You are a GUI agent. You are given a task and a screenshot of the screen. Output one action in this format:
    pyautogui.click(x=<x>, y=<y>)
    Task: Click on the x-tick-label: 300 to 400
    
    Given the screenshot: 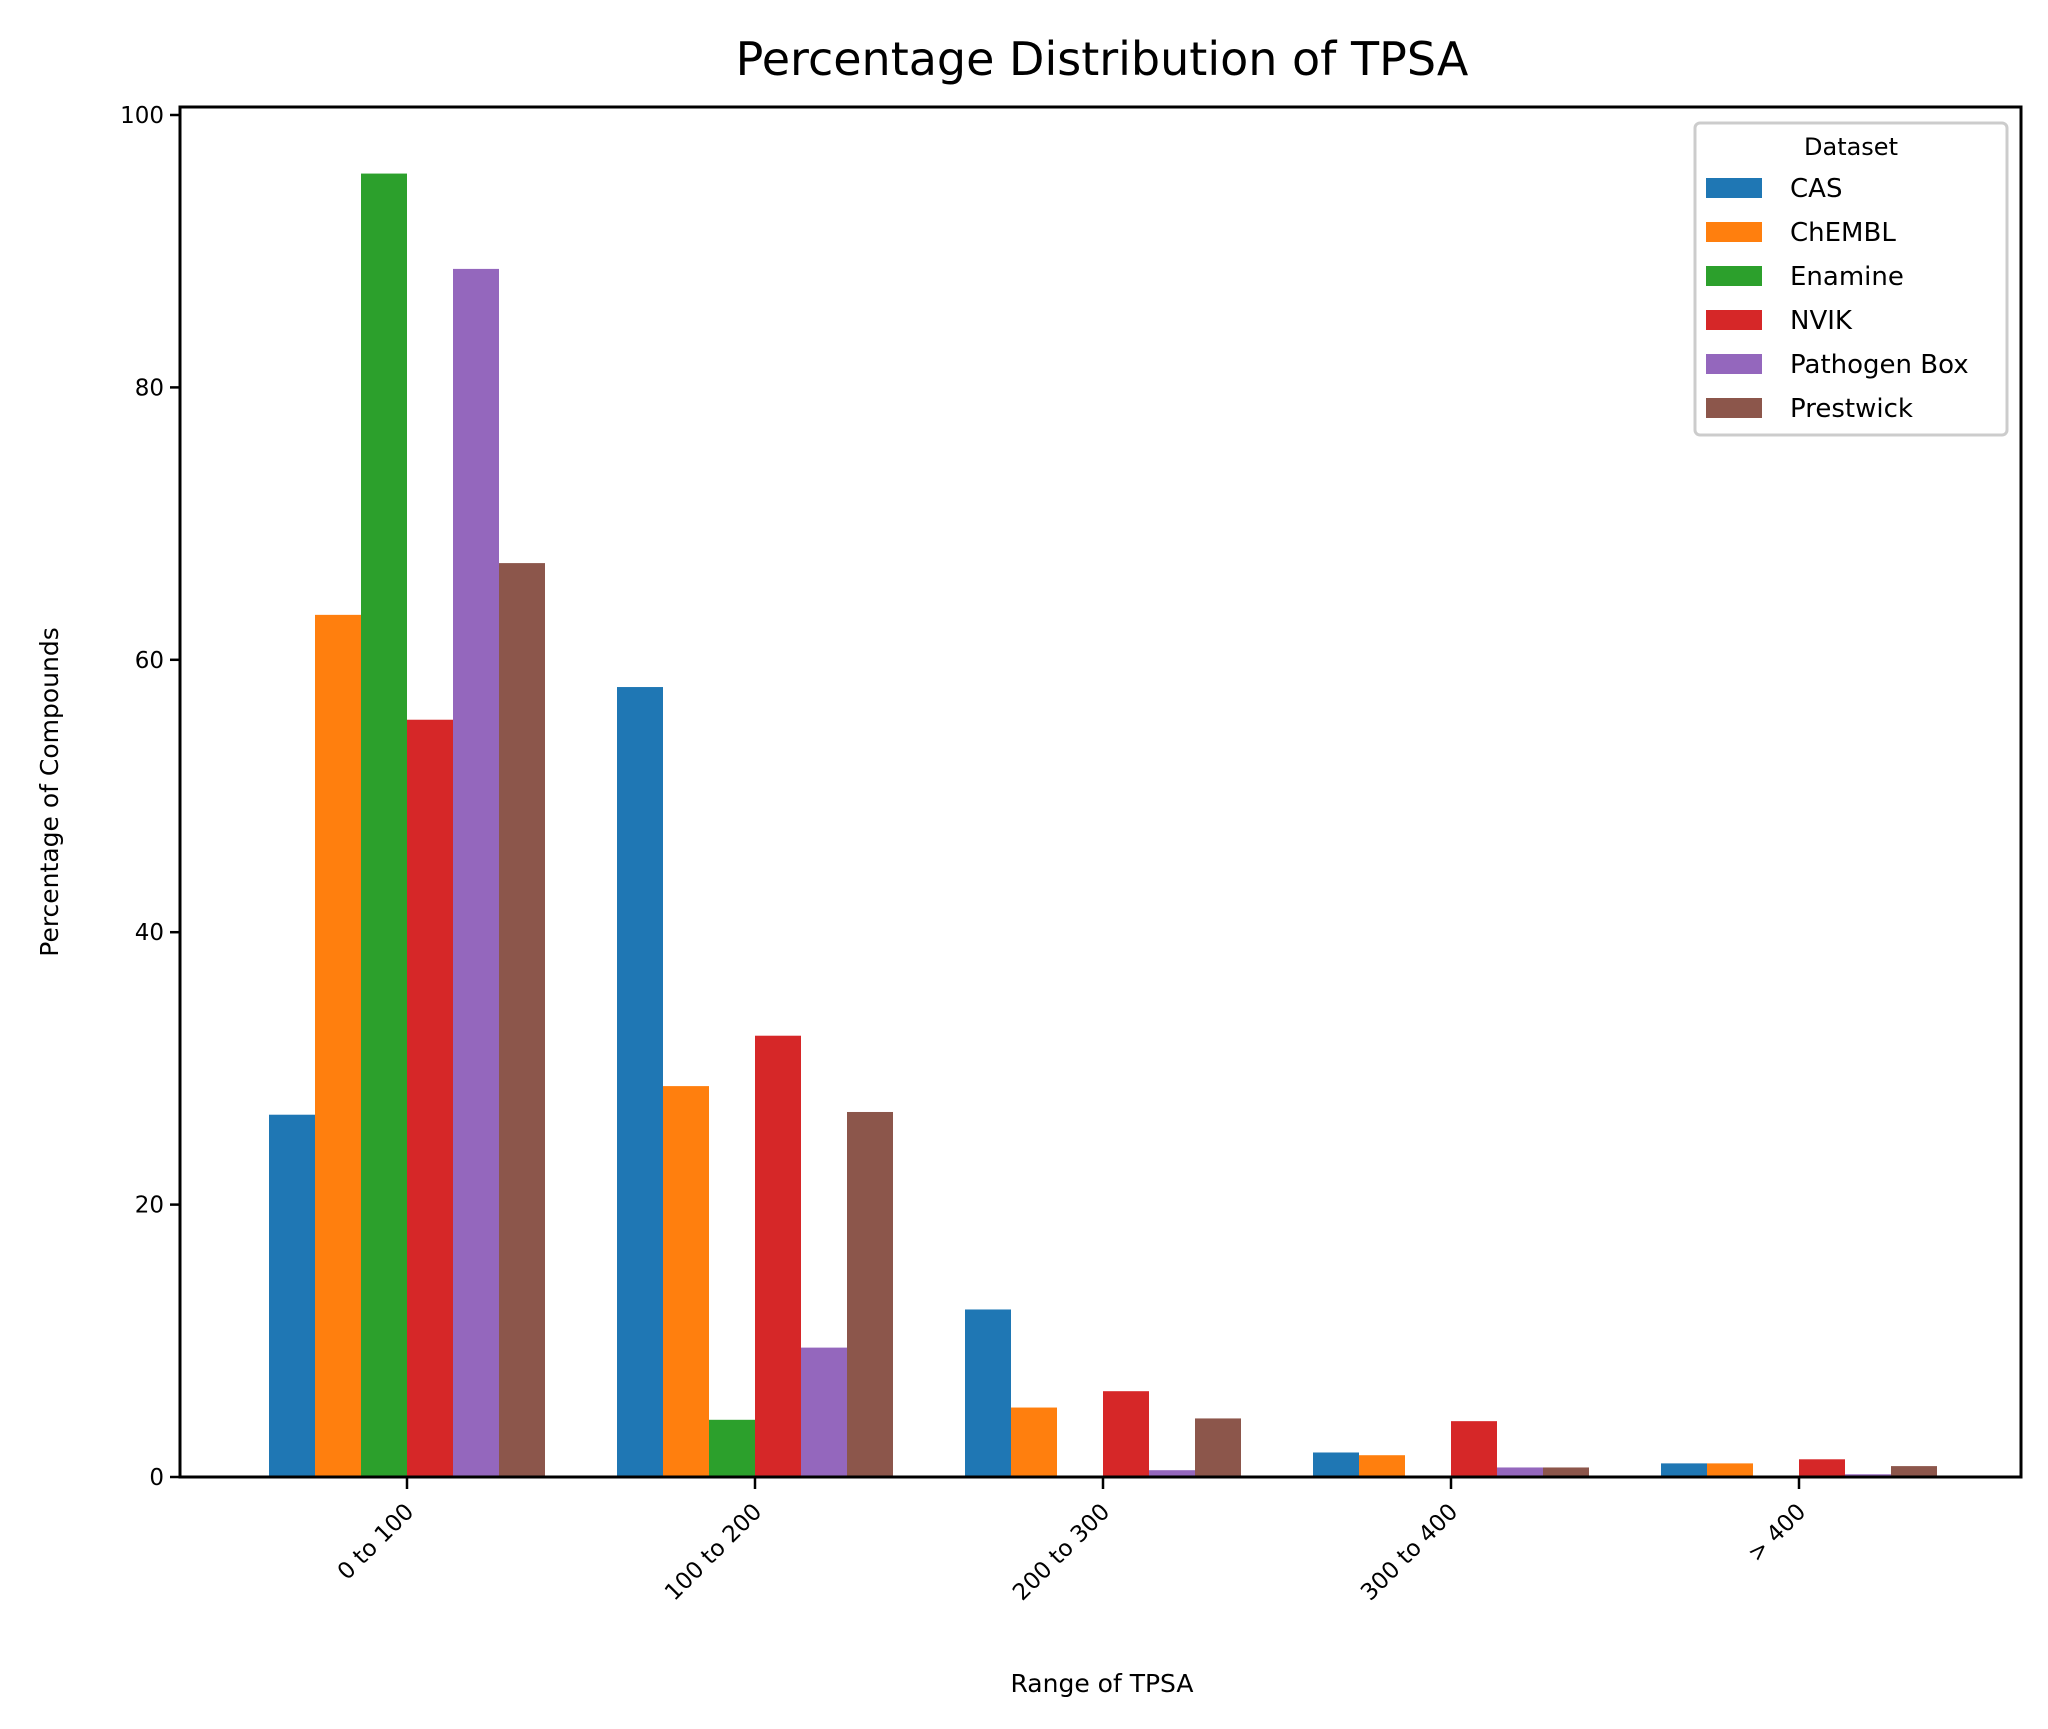 What is the action you would take?
    pyautogui.click(x=1409, y=1552)
    